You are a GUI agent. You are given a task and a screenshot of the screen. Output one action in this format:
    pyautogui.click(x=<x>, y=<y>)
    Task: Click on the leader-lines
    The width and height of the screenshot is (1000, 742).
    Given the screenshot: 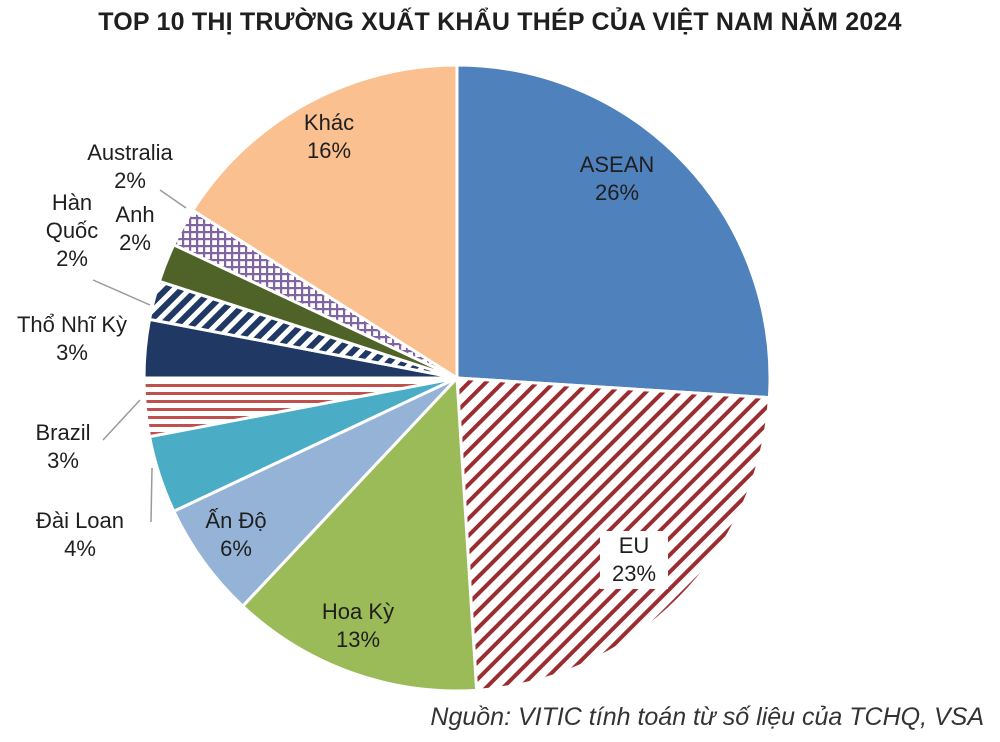 What is the action you would take?
    pyautogui.click(x=139, y=356)
    